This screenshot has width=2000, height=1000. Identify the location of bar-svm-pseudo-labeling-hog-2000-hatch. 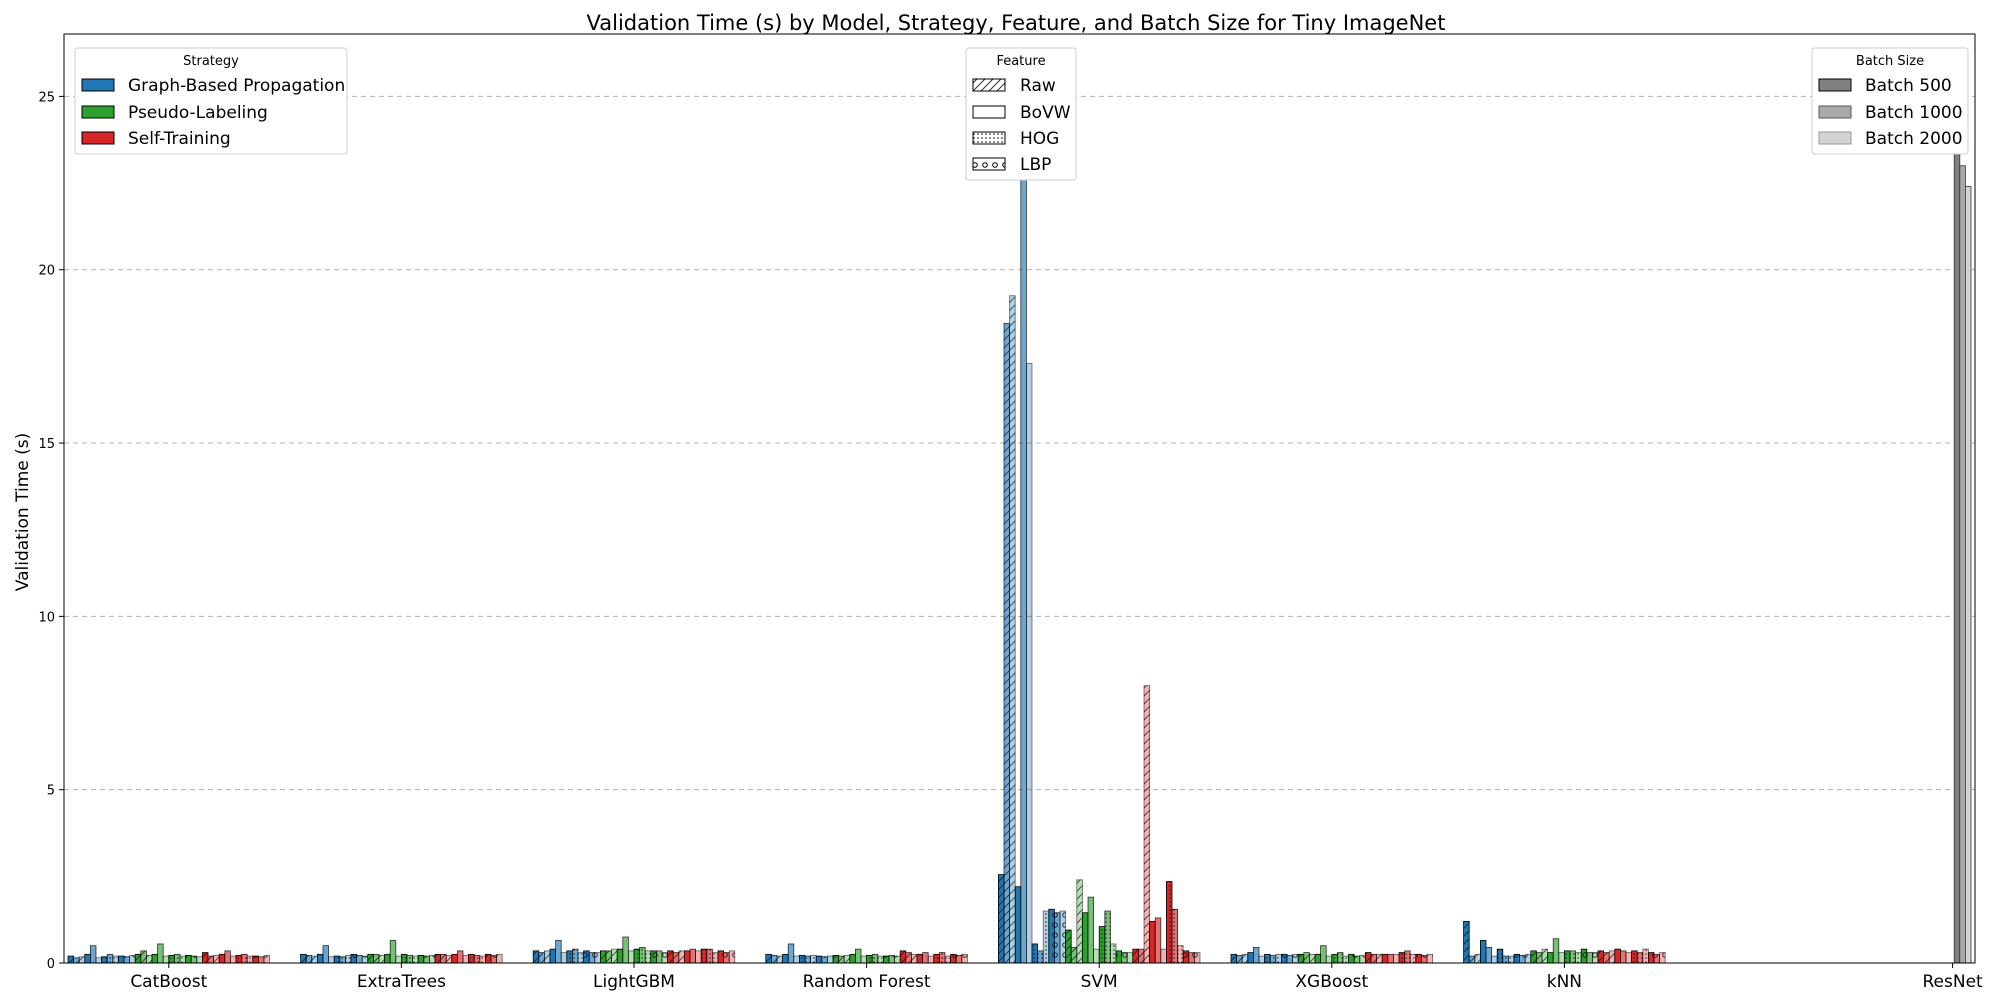
(1113, 953).